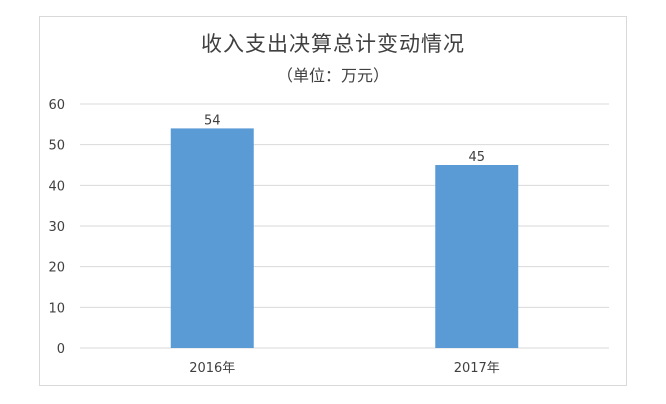  What do you see at coordinates (212, 238) in the screenshot?
I see `bar-2016年` at bounding box center [212, 238].